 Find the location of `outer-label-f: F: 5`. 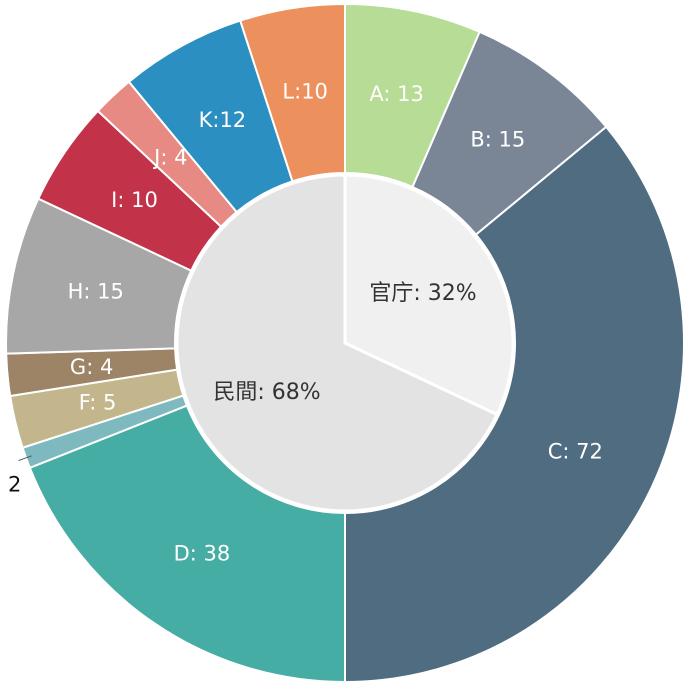

outer-label-f: F: 5 is located at coordinates (98, 402).